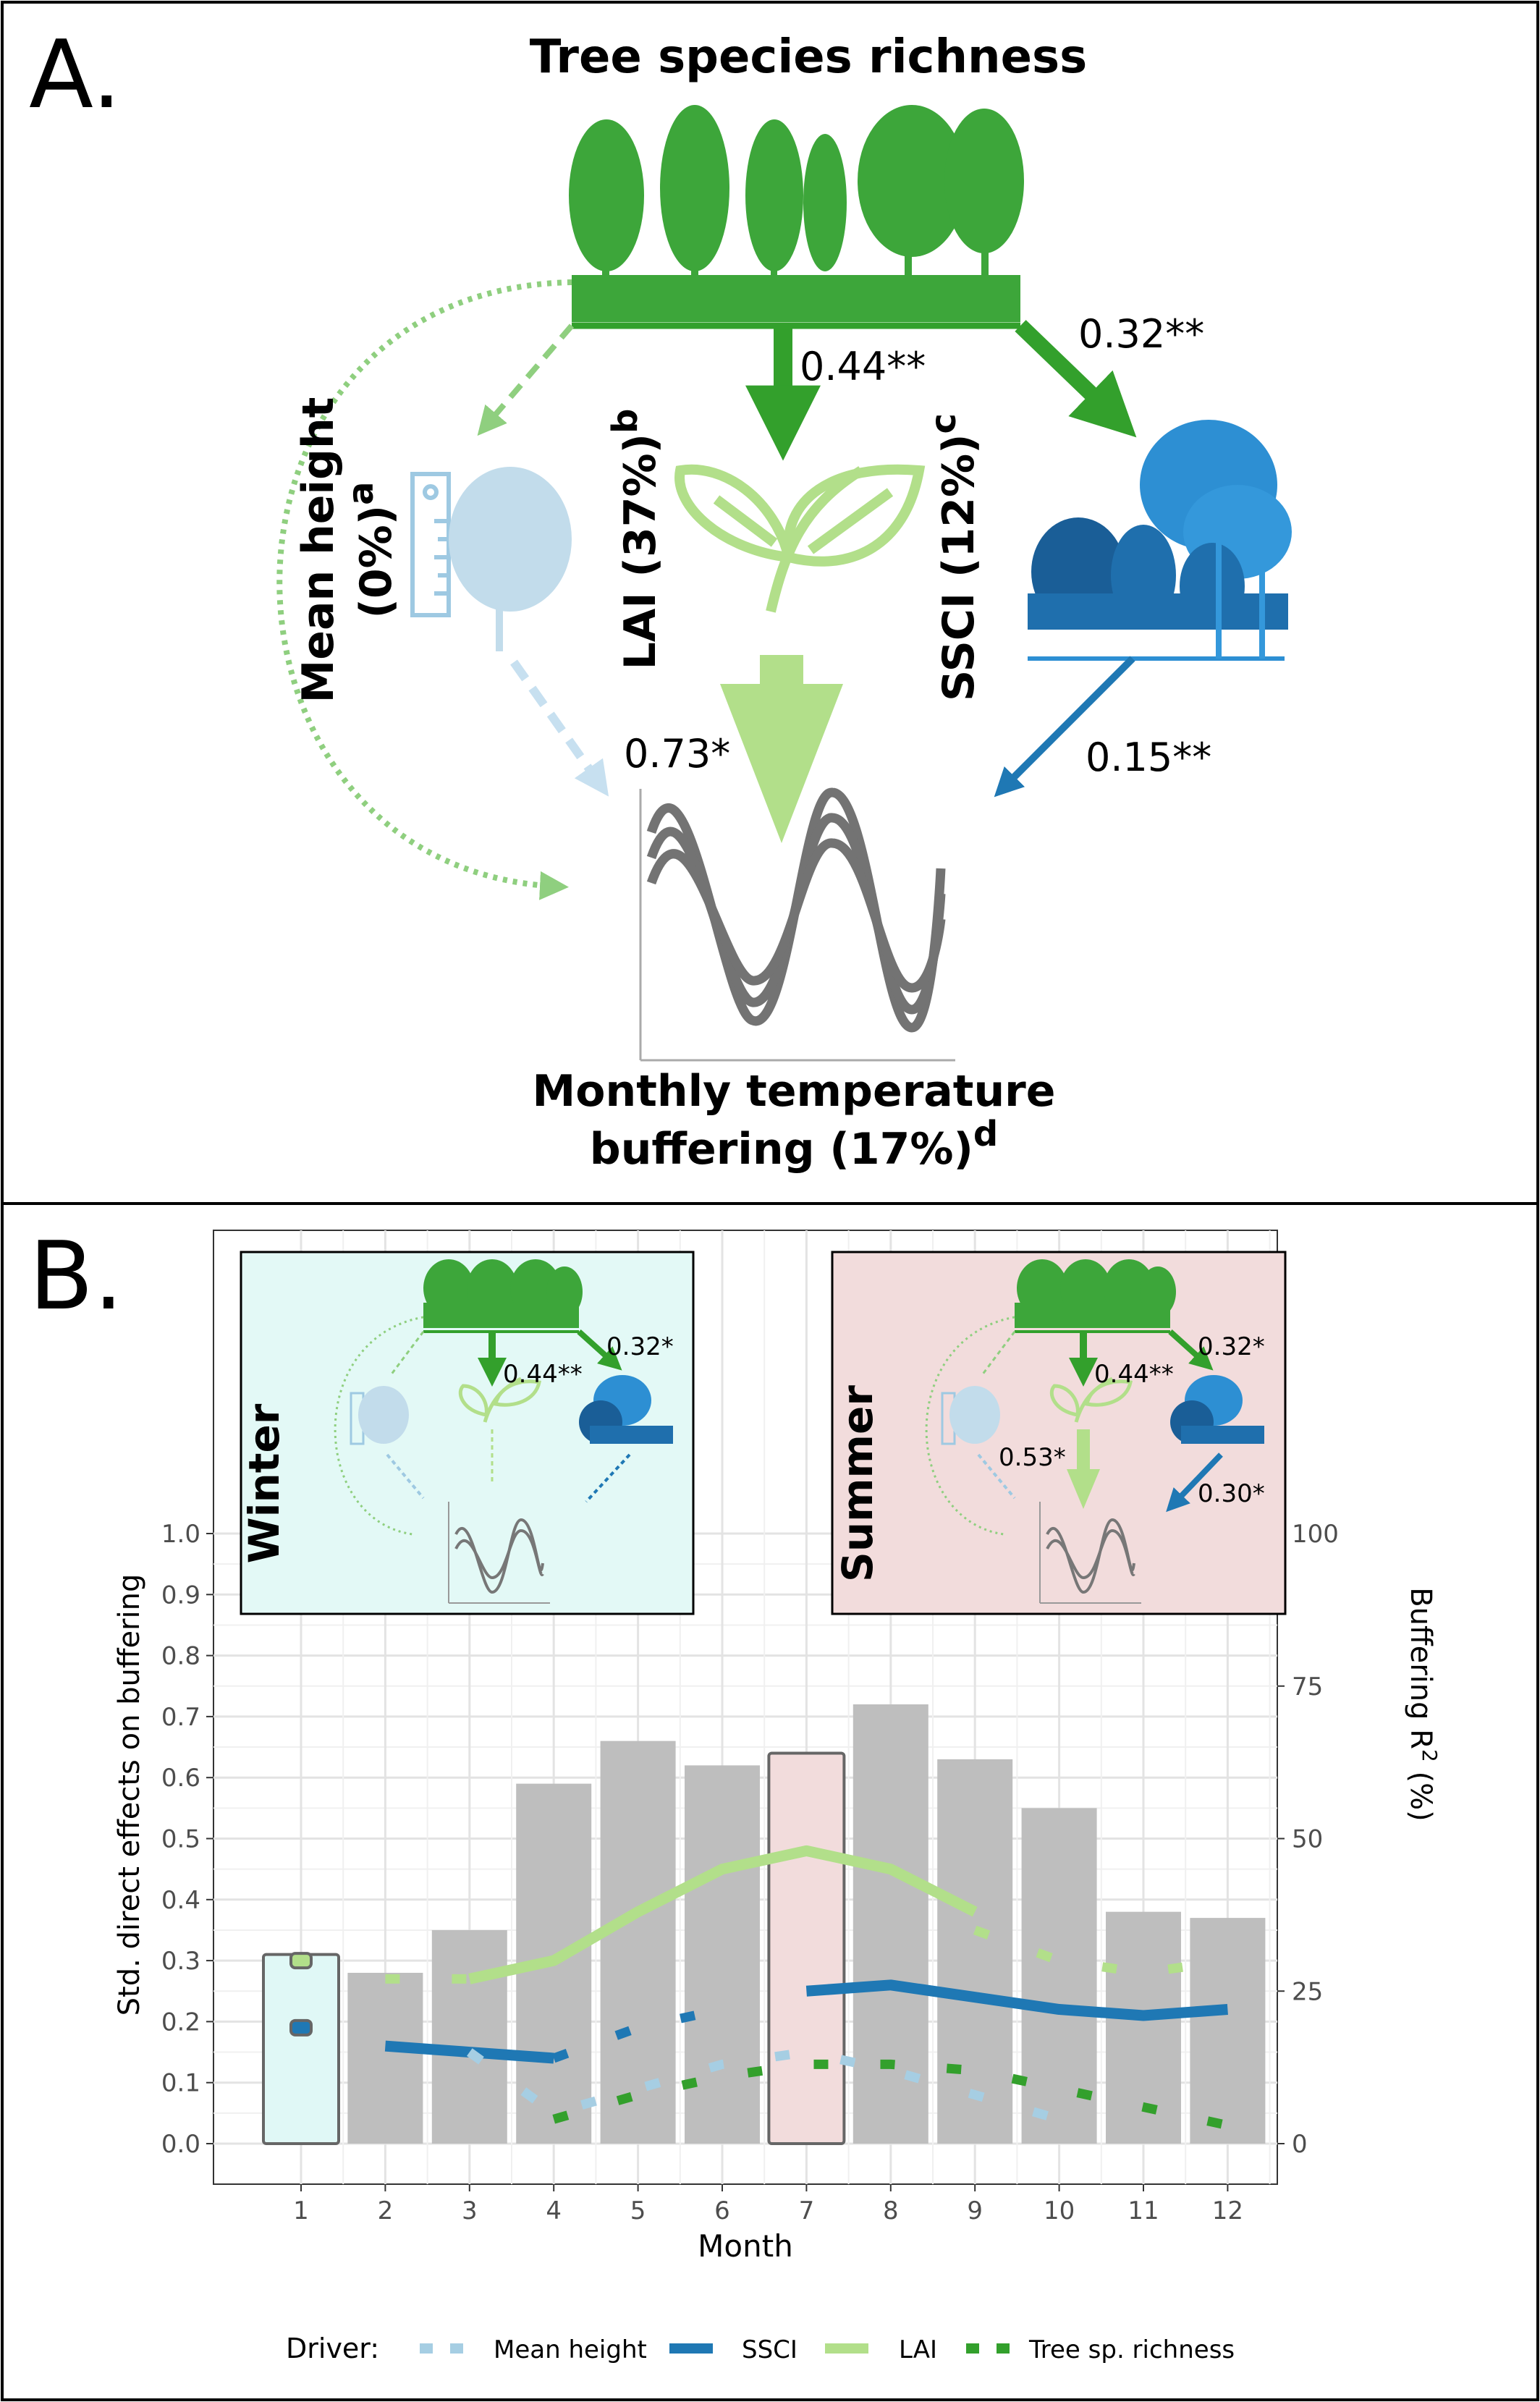  What do you see at coordinates (386, 2210) in the screenshot?
I see `x-tick-label: 2` at bounding box center [386, 2210].